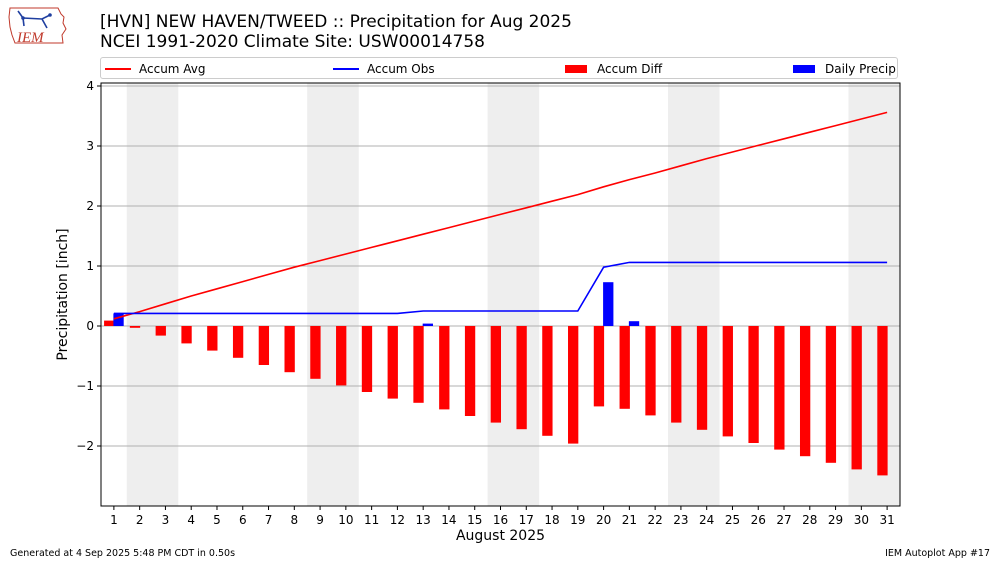 The height and width of the screenshot is (562, 1000). Describe the element at coordinates (804, 69) in the screenshot. I see `legend-swatch-daily-precip` at that location.